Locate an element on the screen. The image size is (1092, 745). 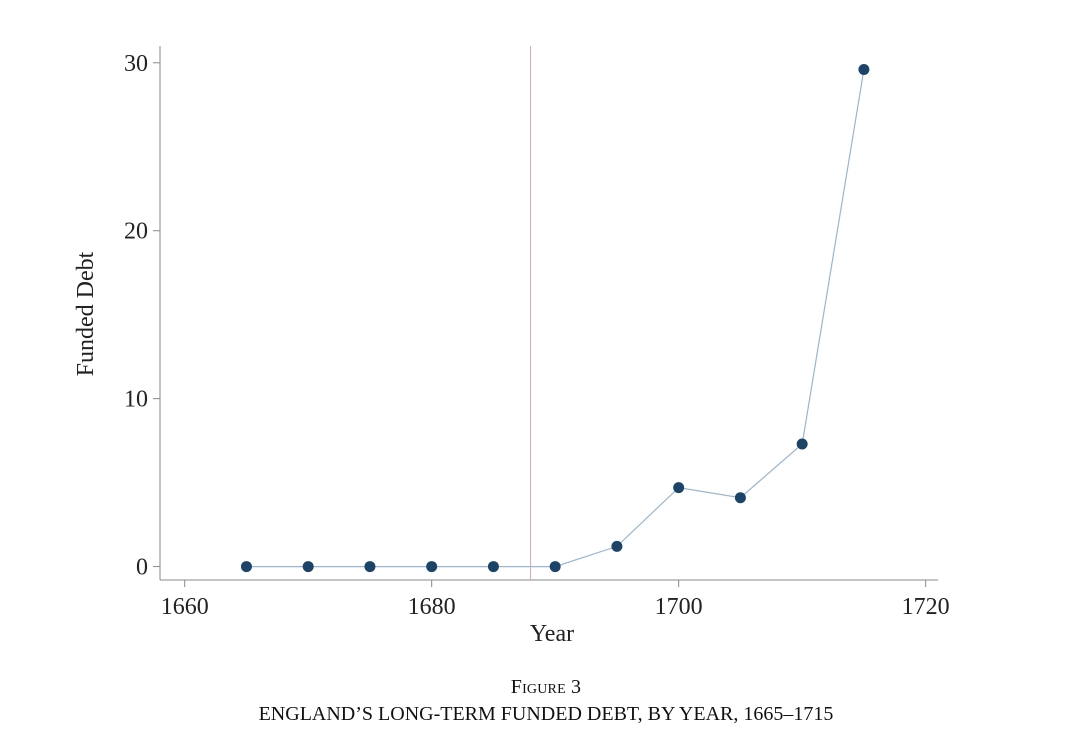
figure-label: Figure 3 is located at coordinates (546, 687).